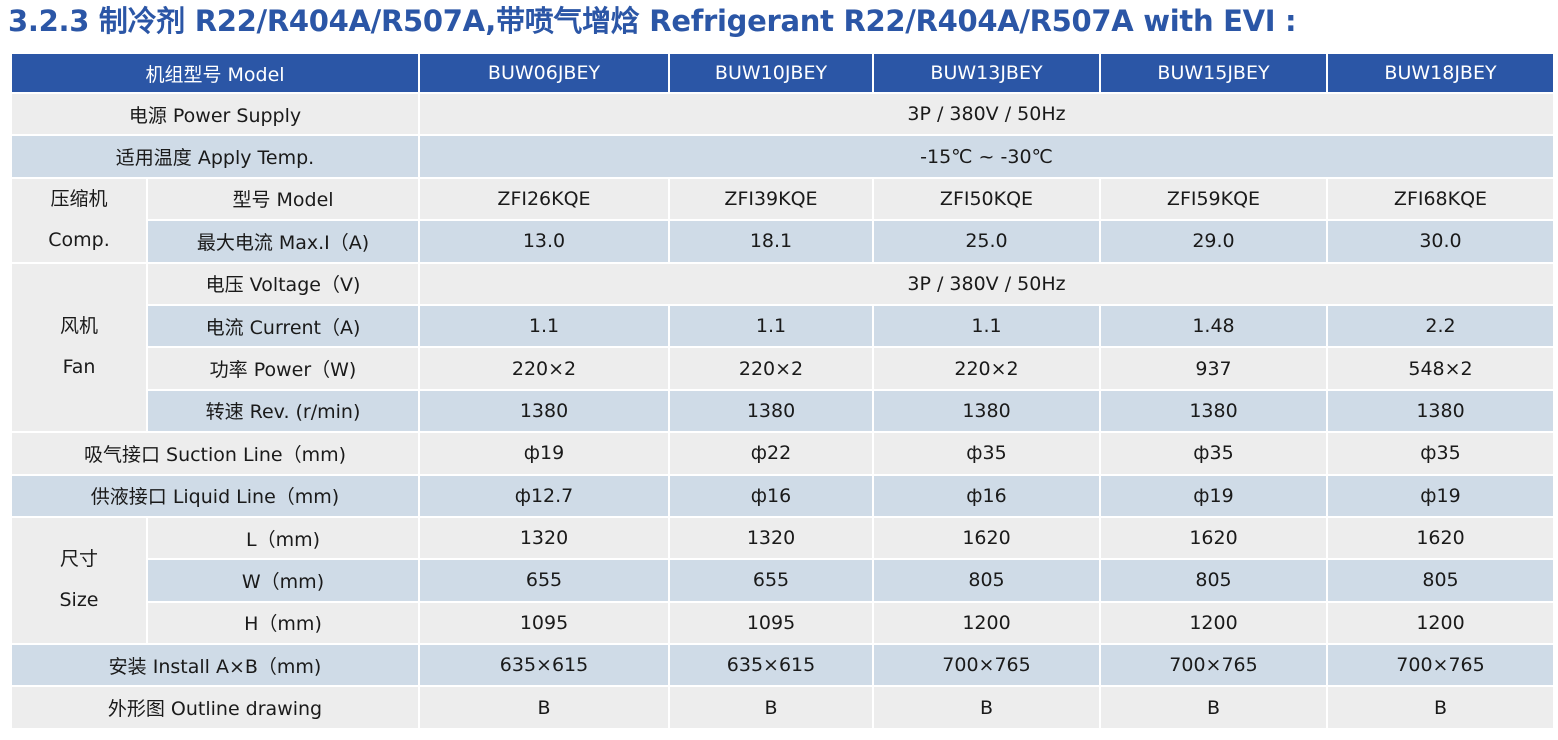 This screenshot has height=740, width=1558. What do you see at coordinates (283, 538) in the screenshot?
I see `row-label: L（mm)` at bounding box center [283, 538].